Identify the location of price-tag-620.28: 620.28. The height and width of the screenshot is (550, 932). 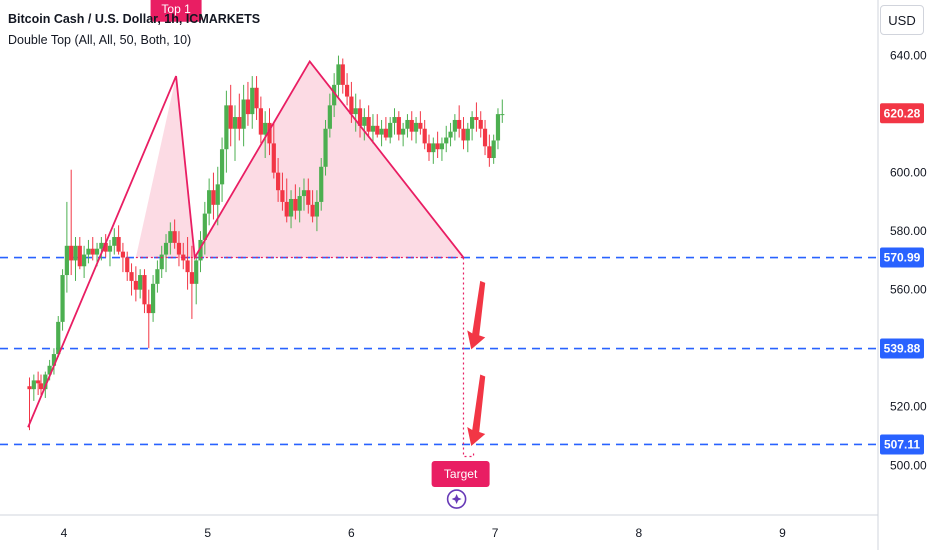
(902, 113).